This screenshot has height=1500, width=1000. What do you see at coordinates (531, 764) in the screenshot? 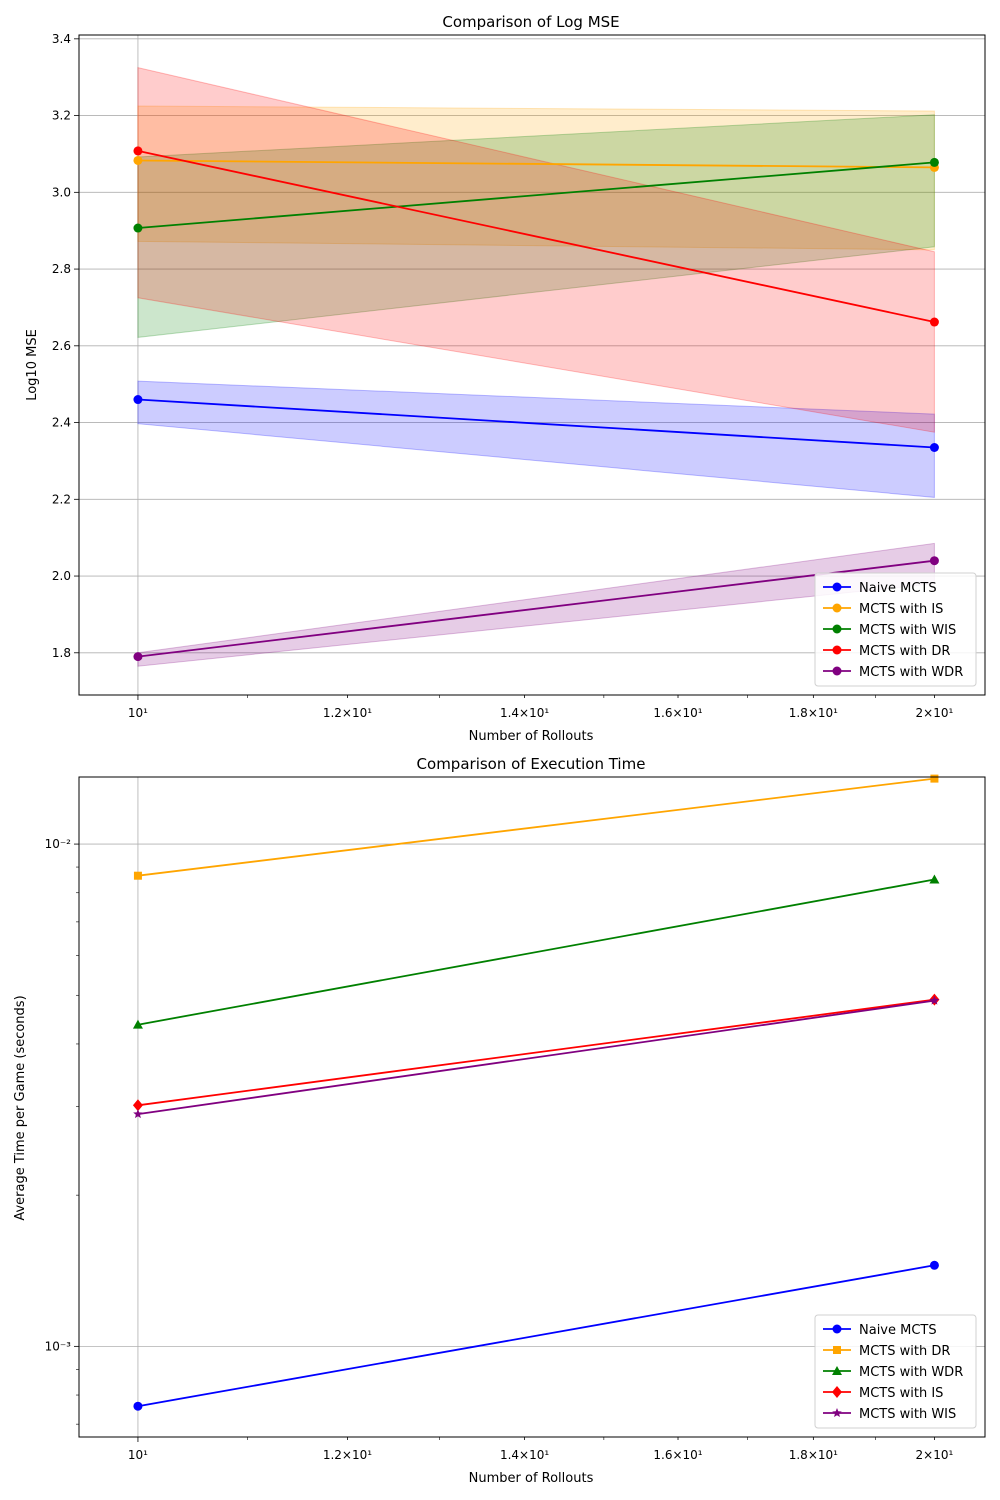
I see `chart-title: Comparison of Execution Time` at bounding box center [531, 764].